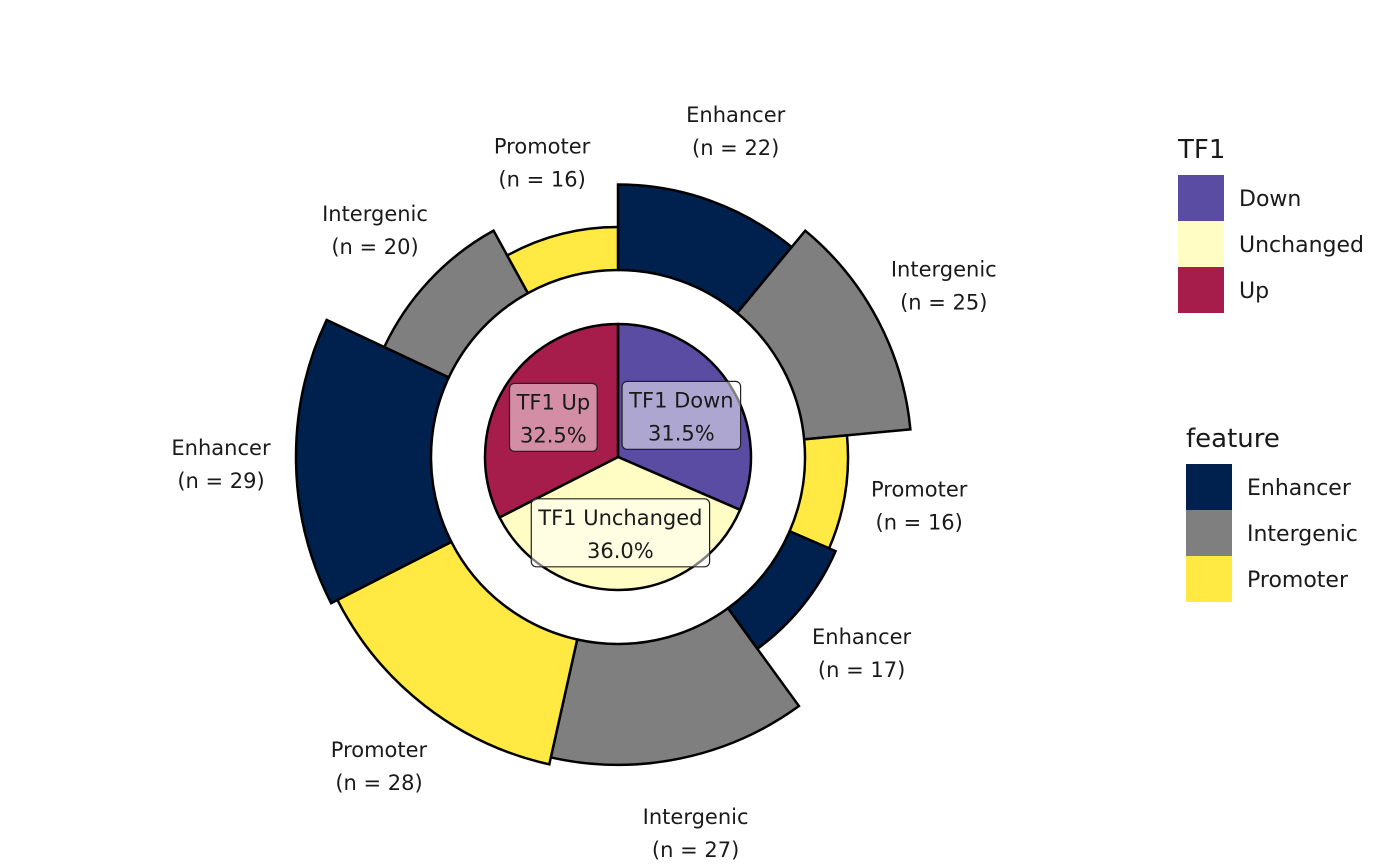 The image size is (1400, 866). What do you see at coordinates (681, 433) in the screenshot?
I see `inner-label-percent: 31.5%` at bounding box center [681, 433].